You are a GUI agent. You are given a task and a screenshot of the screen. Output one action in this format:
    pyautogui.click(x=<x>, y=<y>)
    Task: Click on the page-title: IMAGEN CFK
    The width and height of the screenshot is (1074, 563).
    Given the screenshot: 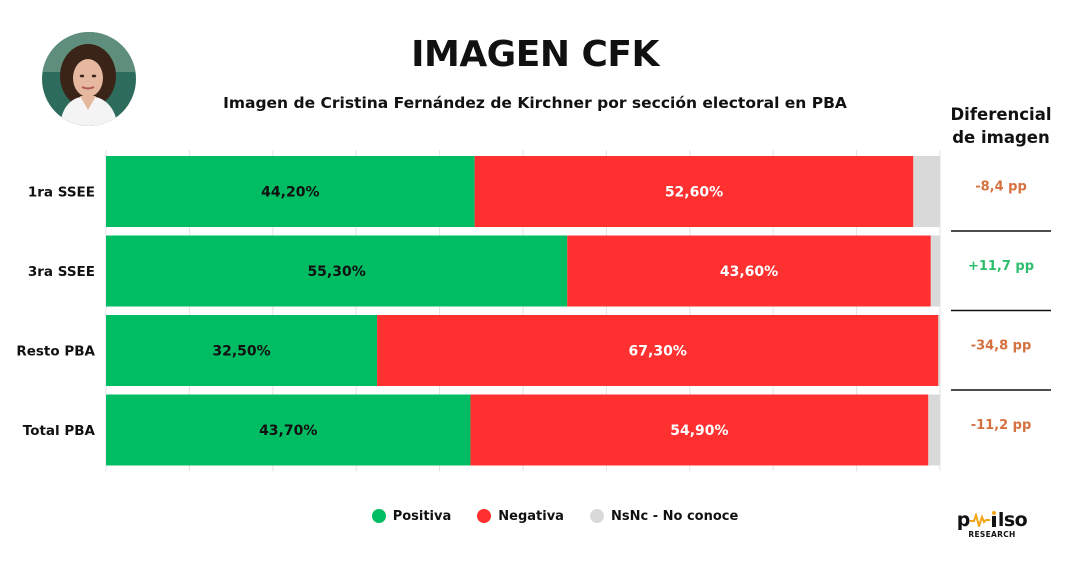 What is the action you would take?
    pyautogui.click(x=535, y=54)
    